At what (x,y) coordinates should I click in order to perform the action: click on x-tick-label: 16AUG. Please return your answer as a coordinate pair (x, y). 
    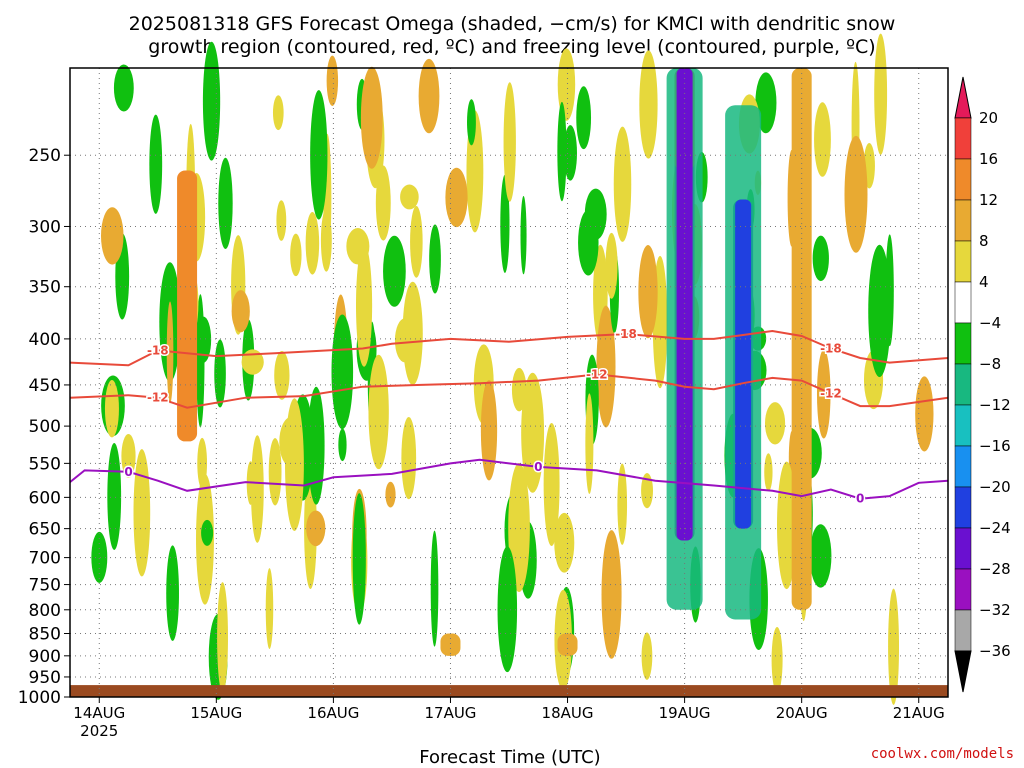
    Looking at the image, I should click on (333, 713).